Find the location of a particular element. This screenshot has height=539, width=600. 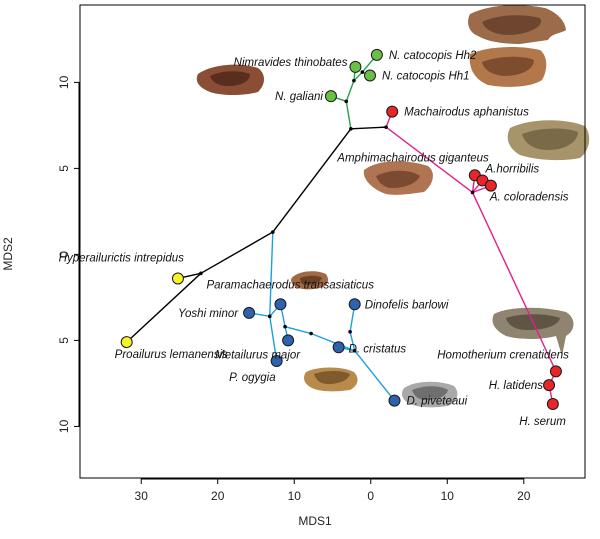

point-label: Machairodus aphanistus is located at coordinates (466, 113).